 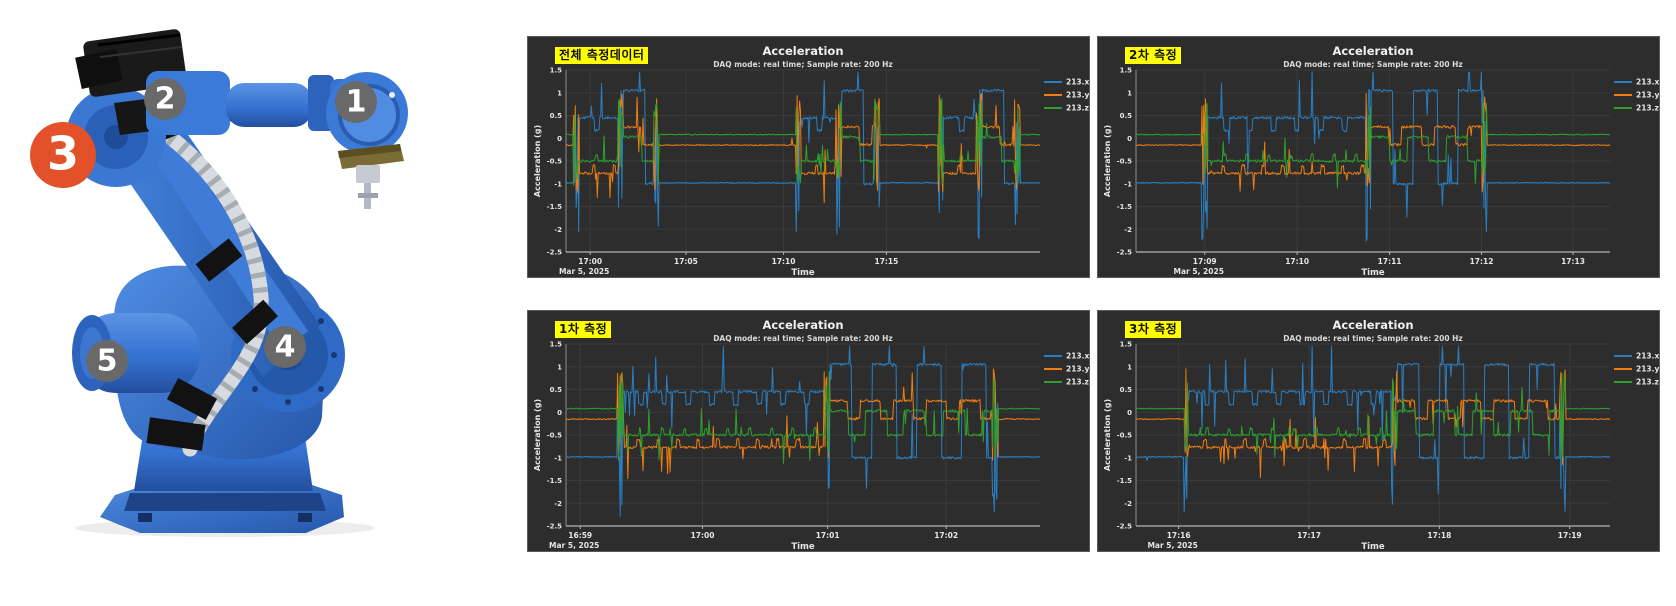 What do you see at coordinates (107, 361) in the screenshot?
I see `robot-marker-5: 5` at bounding box center [107, 361].